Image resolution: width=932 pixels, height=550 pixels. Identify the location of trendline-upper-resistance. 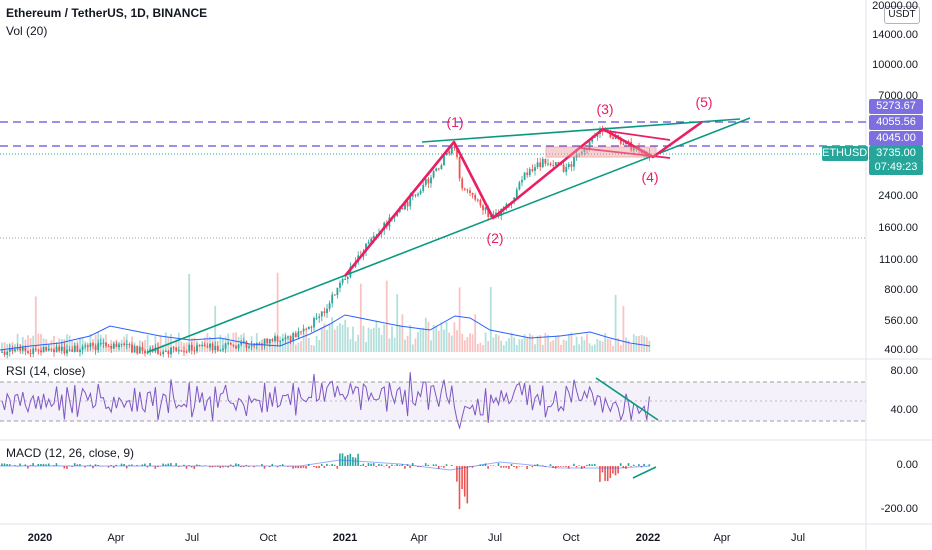
(581, 130).